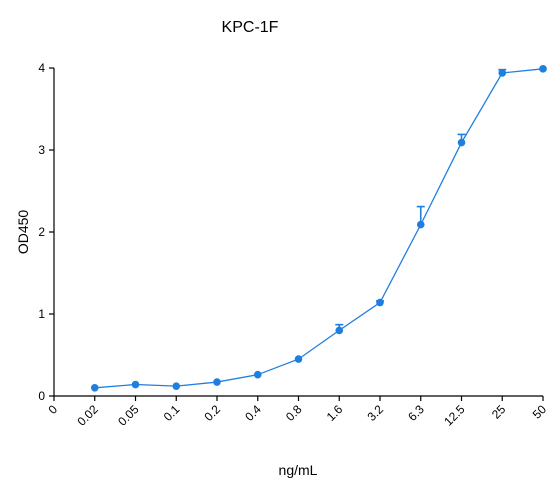  What do you see at coordinates (41, 314) in the screenshot?
I see `y-tick-label: 1` at bounding box center [41, 314].